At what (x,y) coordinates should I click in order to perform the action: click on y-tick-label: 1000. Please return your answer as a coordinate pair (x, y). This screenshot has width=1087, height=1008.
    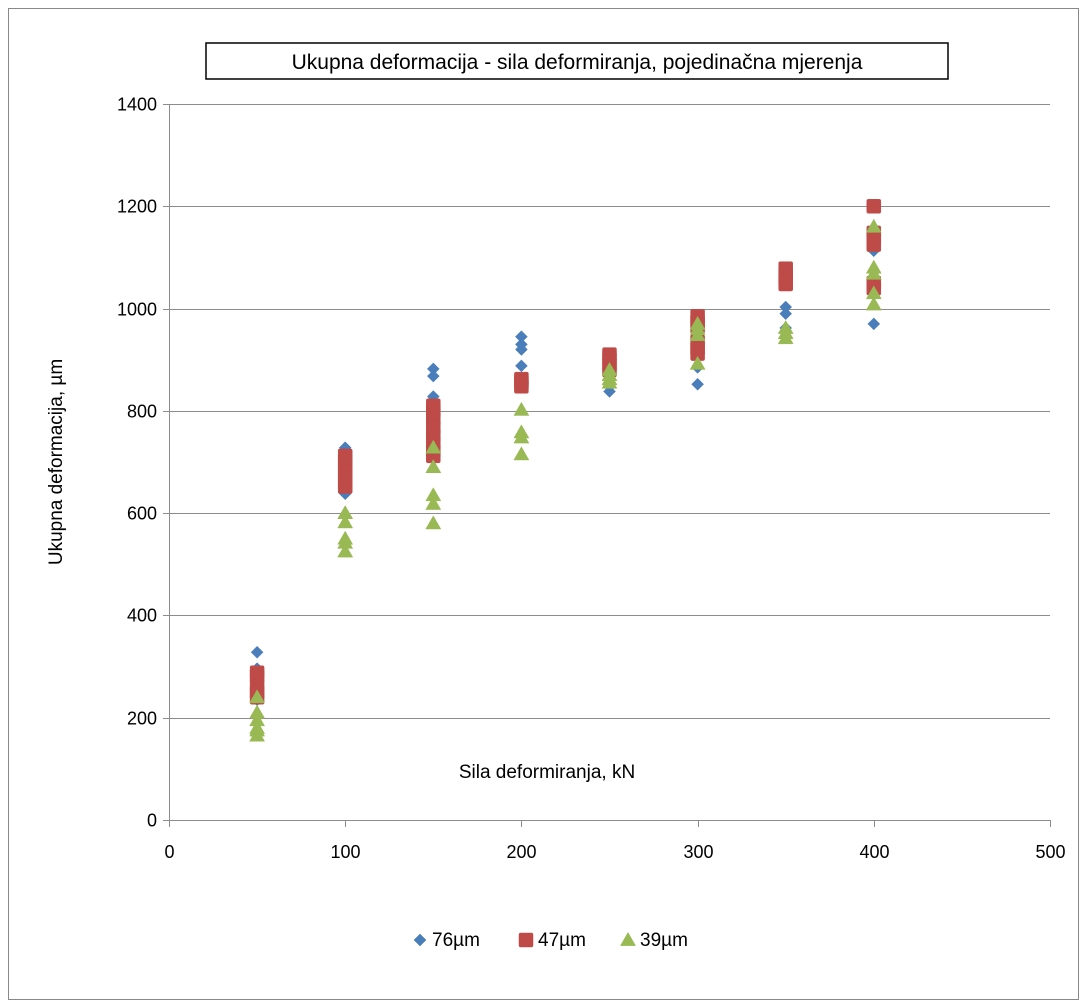
    Looking at the image, I should click on (137, 310).